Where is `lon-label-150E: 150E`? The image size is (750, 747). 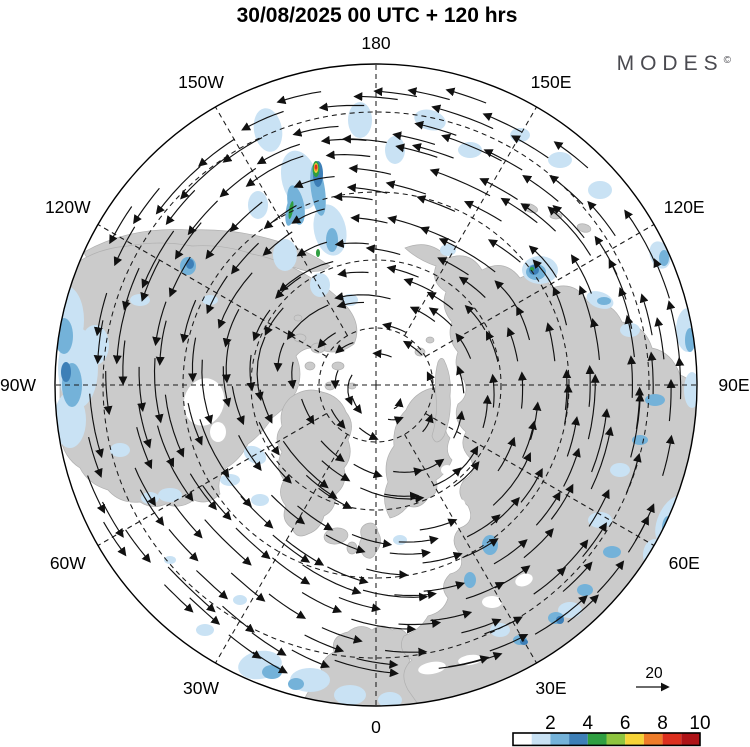 lon-label-150E: 150E is located at coordinates (551, 82).